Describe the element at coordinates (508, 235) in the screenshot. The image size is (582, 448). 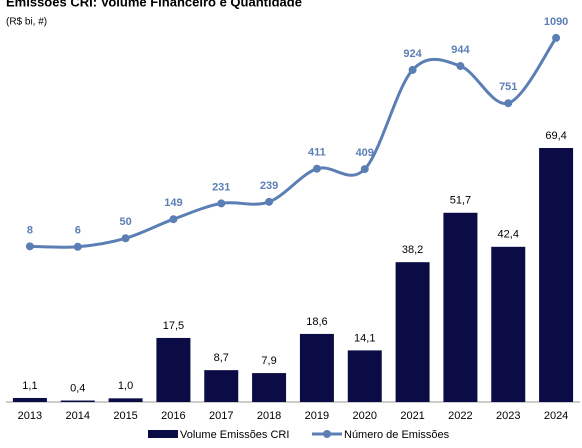
I see `bar-label: 42,4` at that location.